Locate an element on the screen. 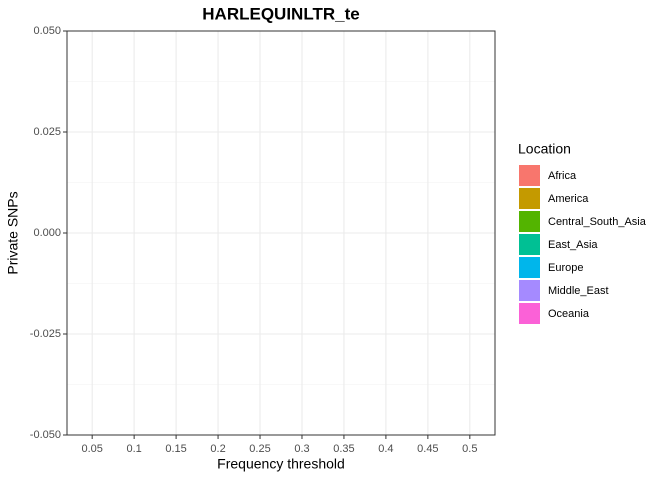 Image resolution: width=672 pixels, height=480 pixels. legend-label: Africa is located at coordinates (562, 176).